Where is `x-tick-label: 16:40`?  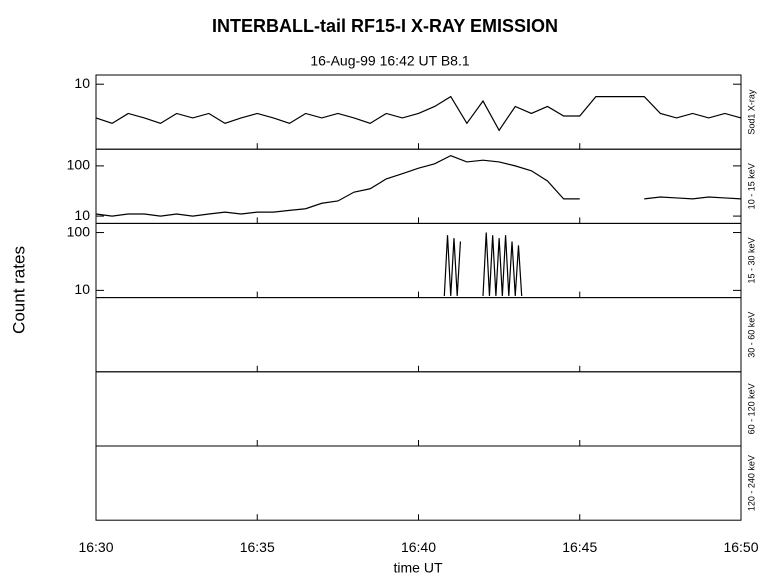 x-tick-label: 16:40 is located at coordinates (418, 547).